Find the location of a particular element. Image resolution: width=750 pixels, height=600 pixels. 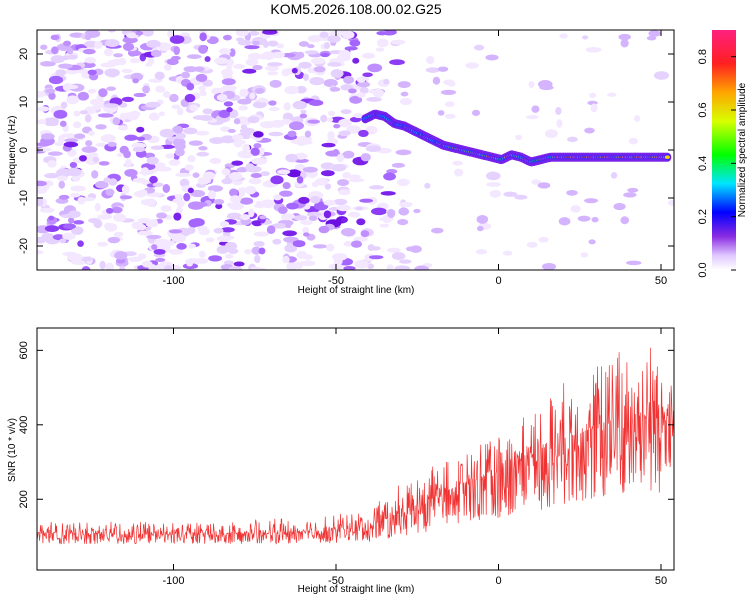

figure-title: KOM5.2026.108.00.02.G25 is located at coordinates (355, 9).